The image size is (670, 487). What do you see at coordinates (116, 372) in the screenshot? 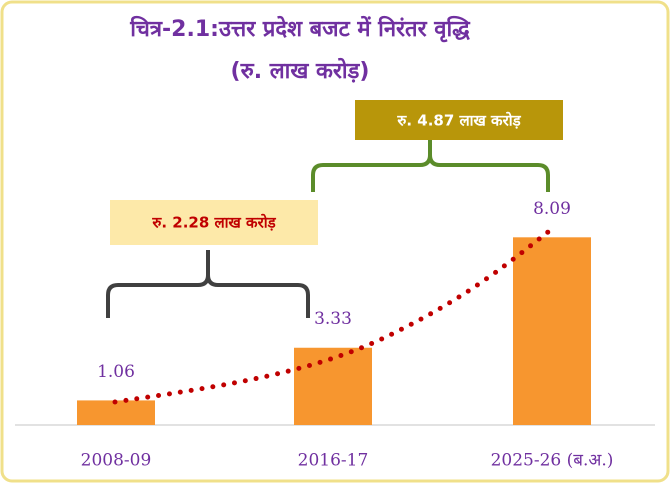
I see `value-label: 1.06` at bounding box center [116, 372].